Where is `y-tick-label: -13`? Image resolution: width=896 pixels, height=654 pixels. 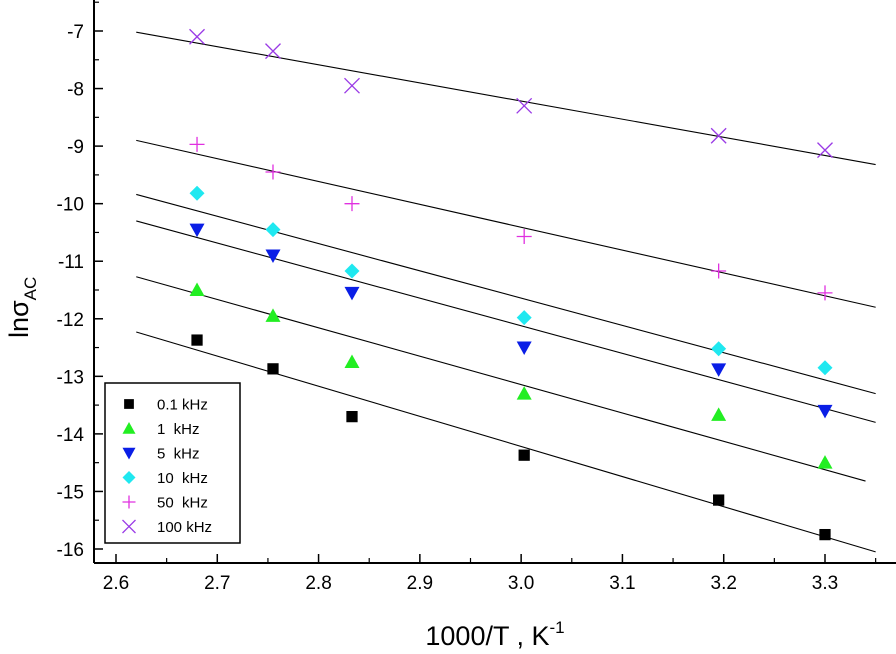 y-tick-label: -13 is located at coordinates (70, 377).